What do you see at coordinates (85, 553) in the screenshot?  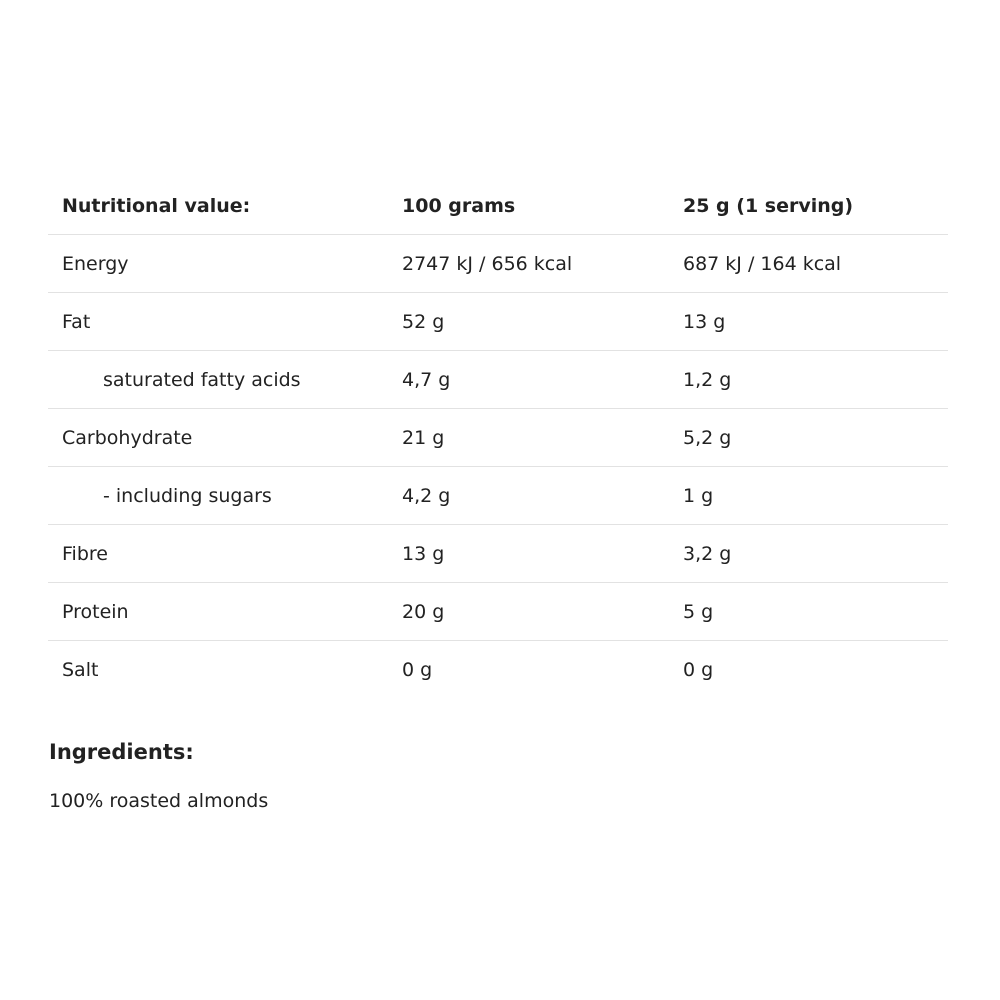 I see `nutrient-name: Fibre` at bounding box center [85, 553].